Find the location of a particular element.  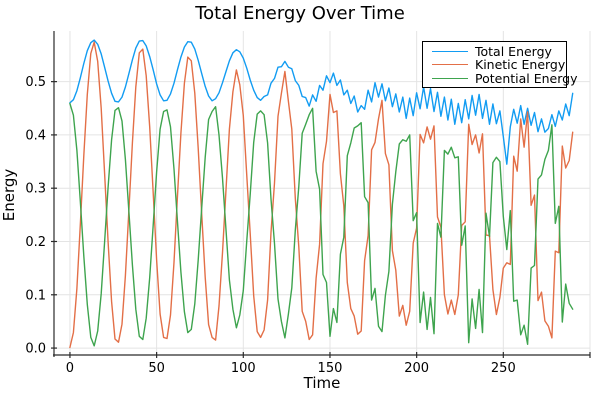

x-tick-label: 50 is located at coordinates (156, 368).